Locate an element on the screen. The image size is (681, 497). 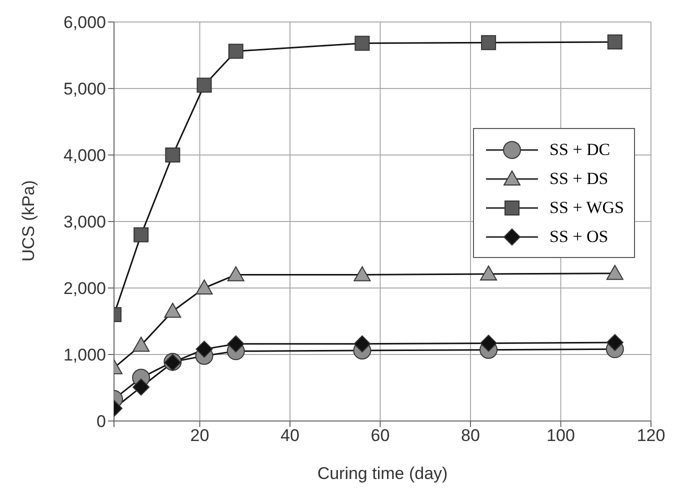
y-tick-label: 0 is located at coordinates (101, 422).